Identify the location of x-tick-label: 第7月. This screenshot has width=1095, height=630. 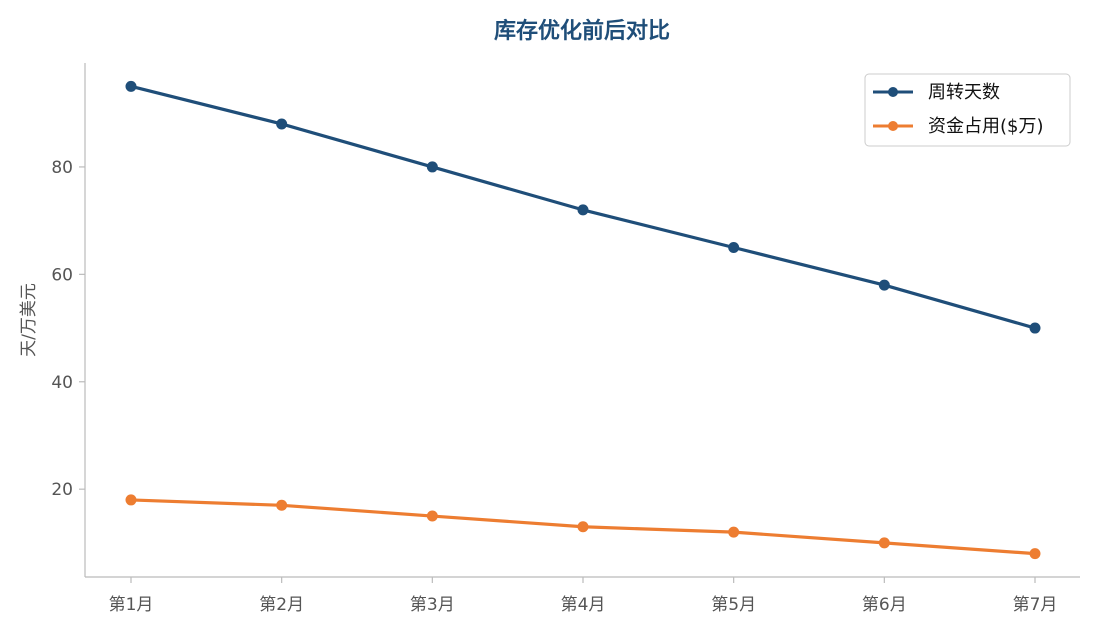
(1035, 605).